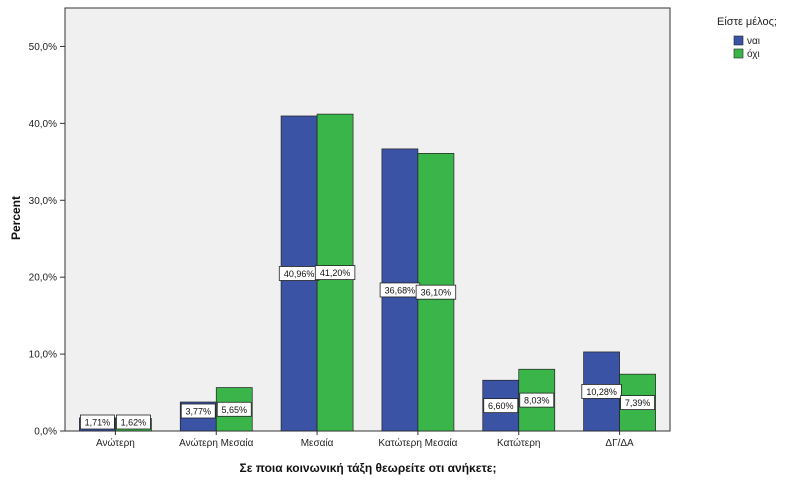  I want to click on data-label: 36,10%, so click(436, 293).